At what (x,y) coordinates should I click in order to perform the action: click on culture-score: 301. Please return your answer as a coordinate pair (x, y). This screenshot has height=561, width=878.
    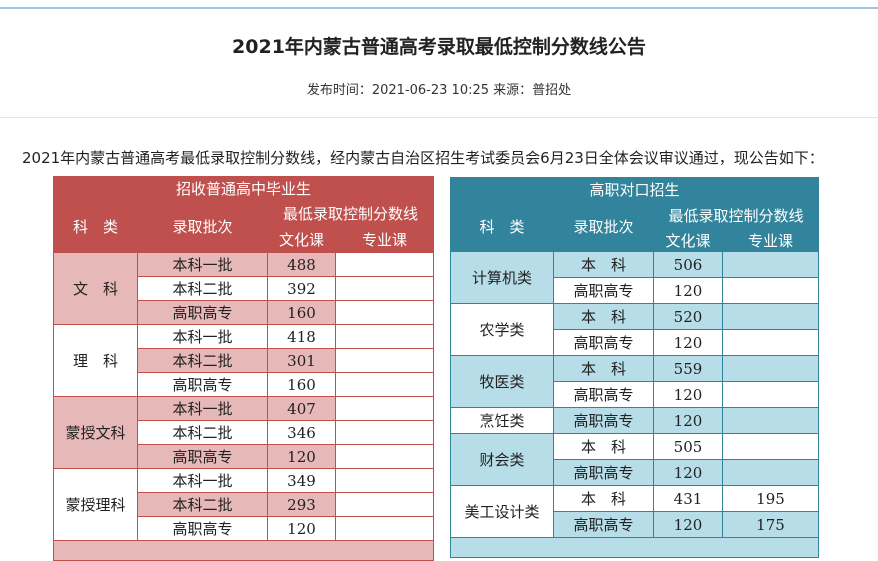
    Looking at the image, I should click on (301, 360).